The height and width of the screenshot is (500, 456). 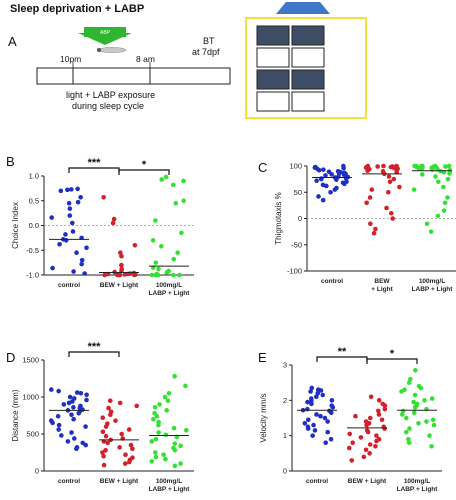 I want to click on panel-c-y-tick-label: 0, so click(x=300, y=218).